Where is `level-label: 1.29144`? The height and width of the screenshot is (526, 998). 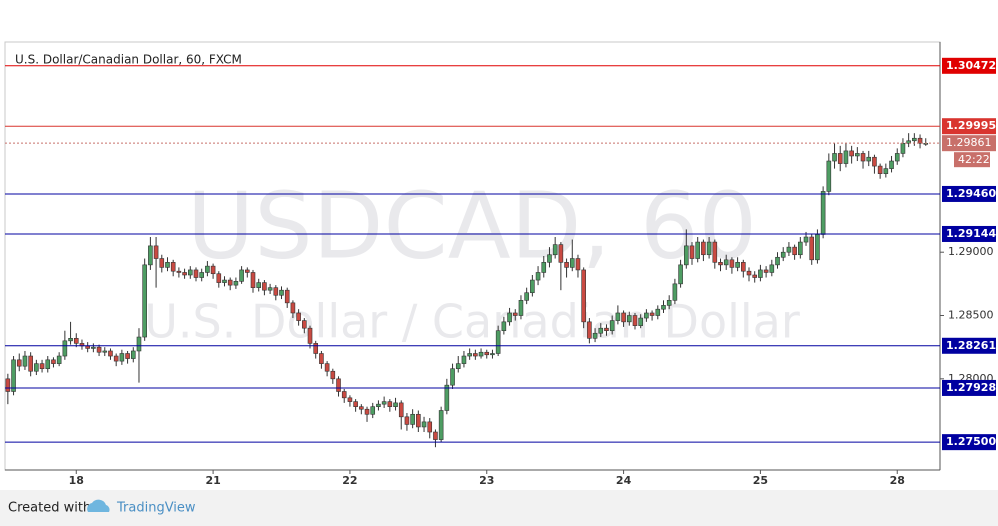 level-label: 1.29144 is located at coordinates (971, 233).